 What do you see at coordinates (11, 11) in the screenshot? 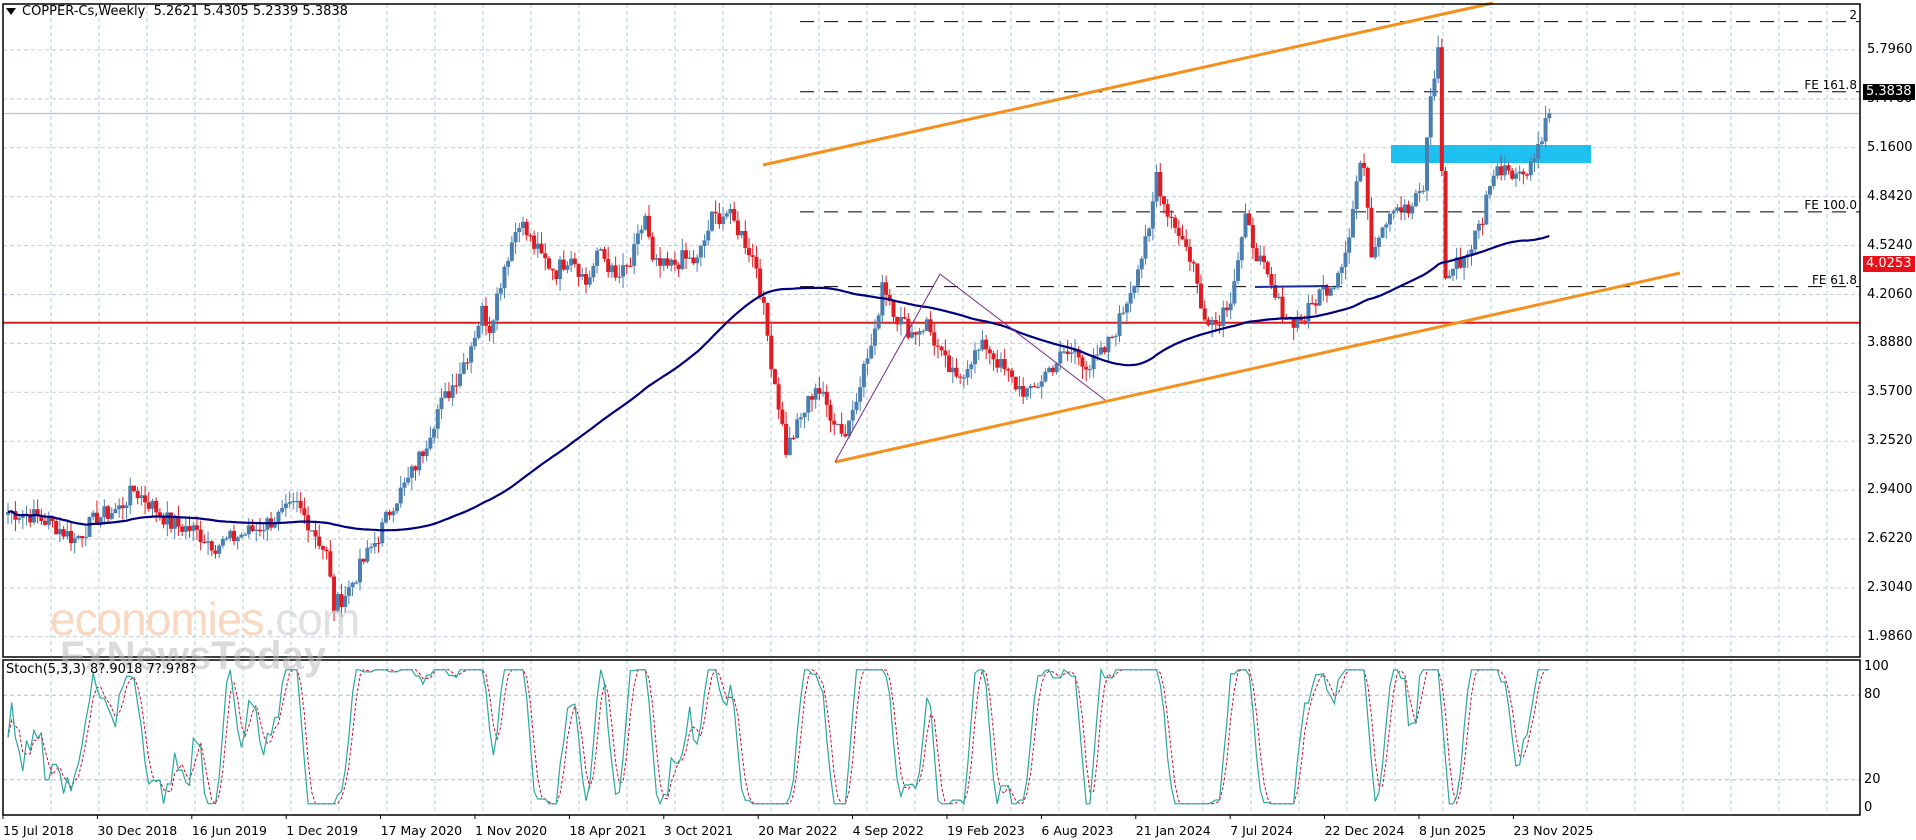
I see `collapse-triangle-icon` at bounding box center [11, 11].